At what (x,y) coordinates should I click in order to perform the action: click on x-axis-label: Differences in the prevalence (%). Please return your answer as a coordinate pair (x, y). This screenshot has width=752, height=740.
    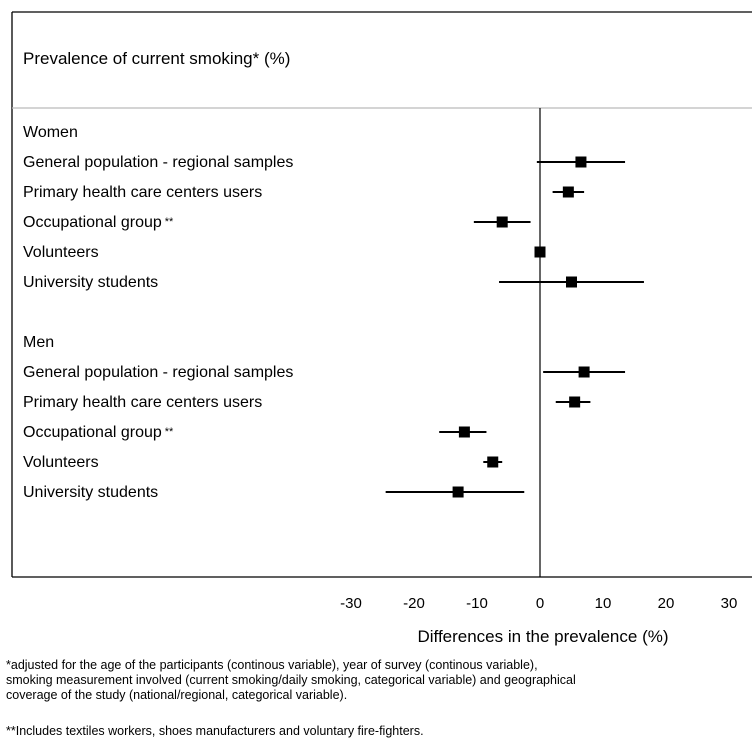
    Looking at the image, I should click on (542, 636).